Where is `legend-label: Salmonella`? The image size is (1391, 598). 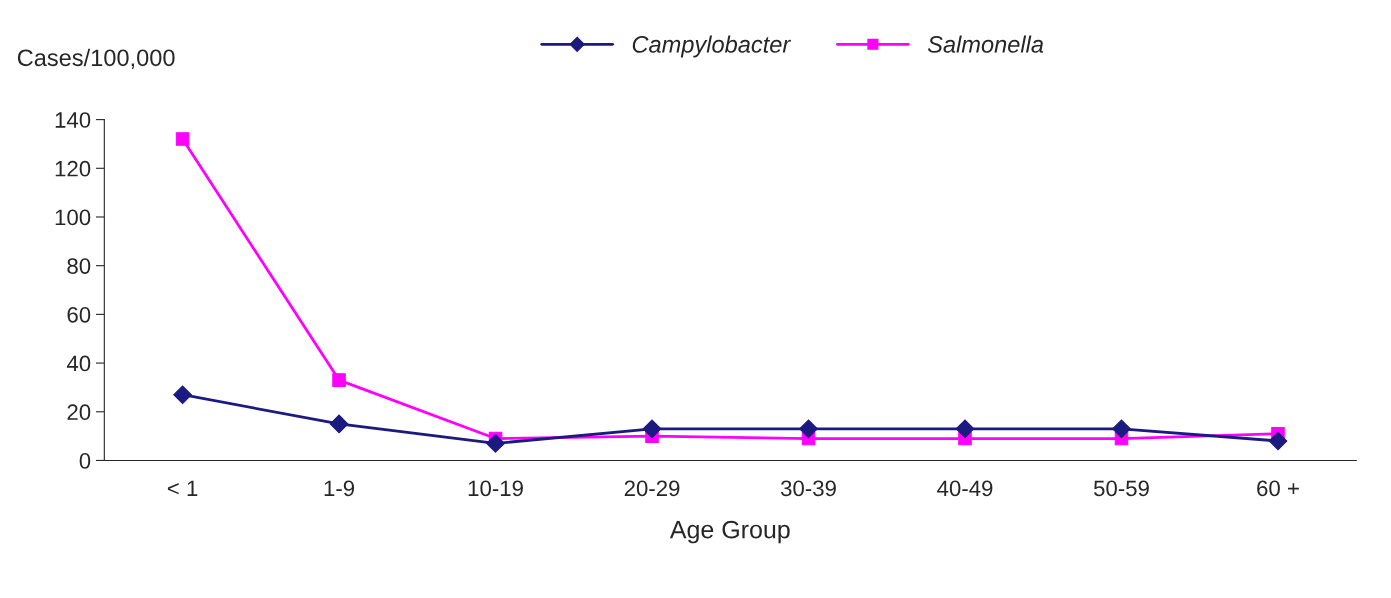 legend-label: Salmonella is located at coordinates (985, 44).